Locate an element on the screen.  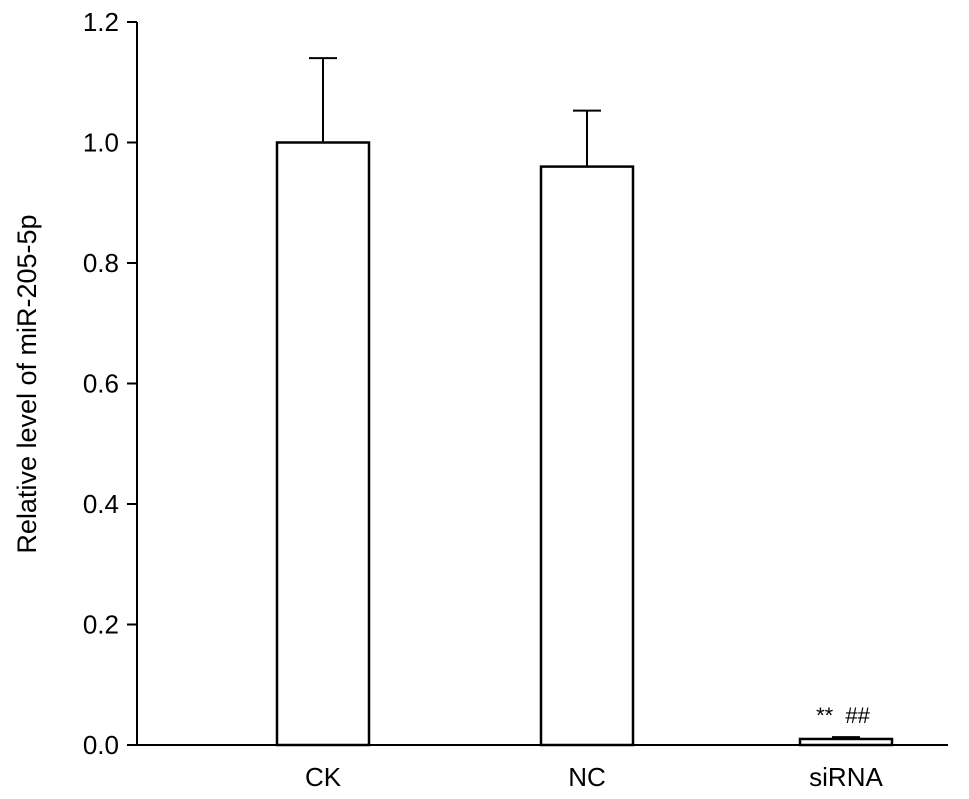
y-tick-label: 0.2 is located at coordinates (101, 625).